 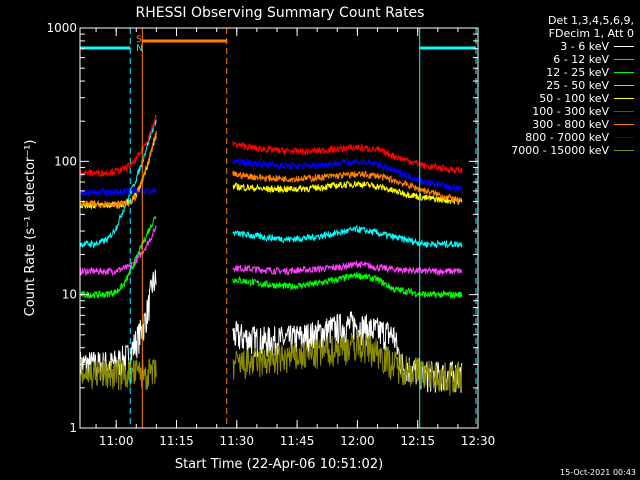 I want to click on x-tick-label: 11:15, so click(x=176, y=441).